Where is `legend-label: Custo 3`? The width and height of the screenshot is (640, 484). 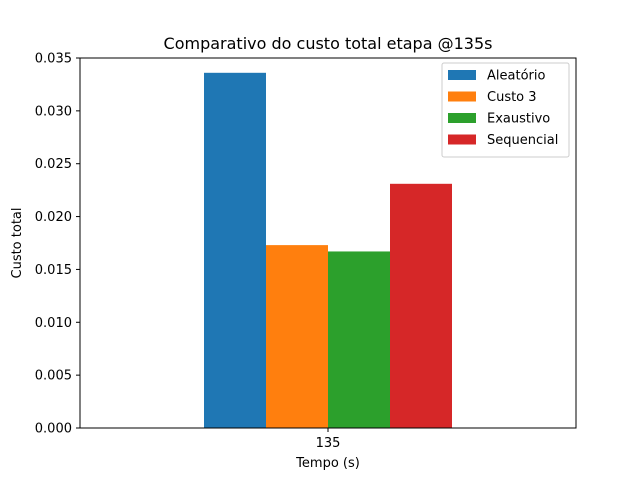 legend-label: Custo 3 is located at coordinates (512, 97).